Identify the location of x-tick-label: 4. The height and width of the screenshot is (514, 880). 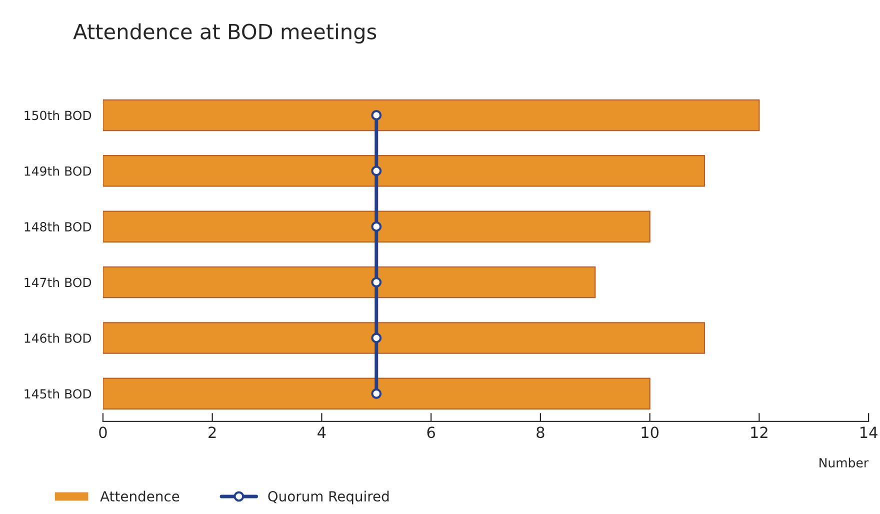
(322, 432).